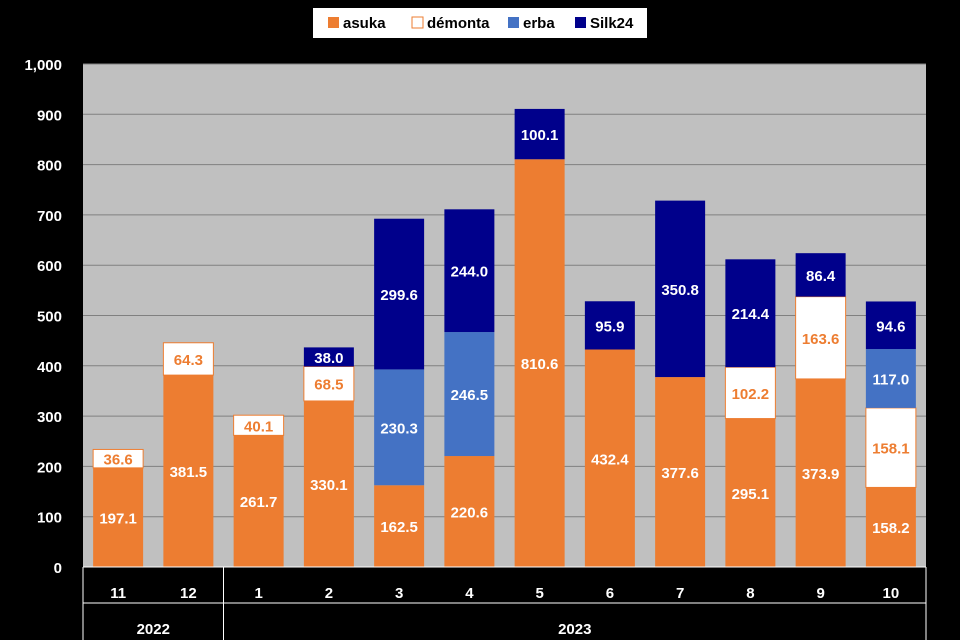  Describe the element at coordinates (750, 593) in the screenshot. I see `x-tick-label: 8` at that location.